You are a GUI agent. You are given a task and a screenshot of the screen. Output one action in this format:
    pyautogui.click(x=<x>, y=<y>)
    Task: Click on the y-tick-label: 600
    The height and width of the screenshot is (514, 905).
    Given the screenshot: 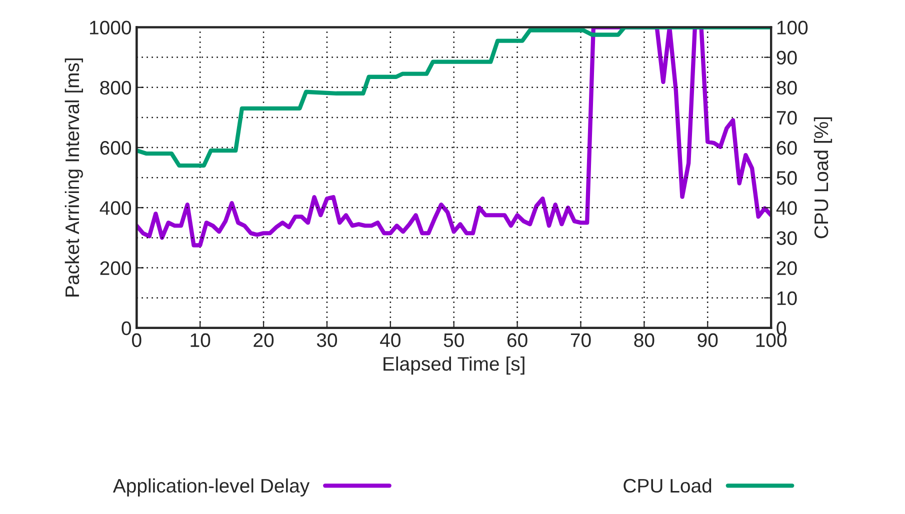 What is the action you would take?
    pyautogui.click(x=116, y=147)
    